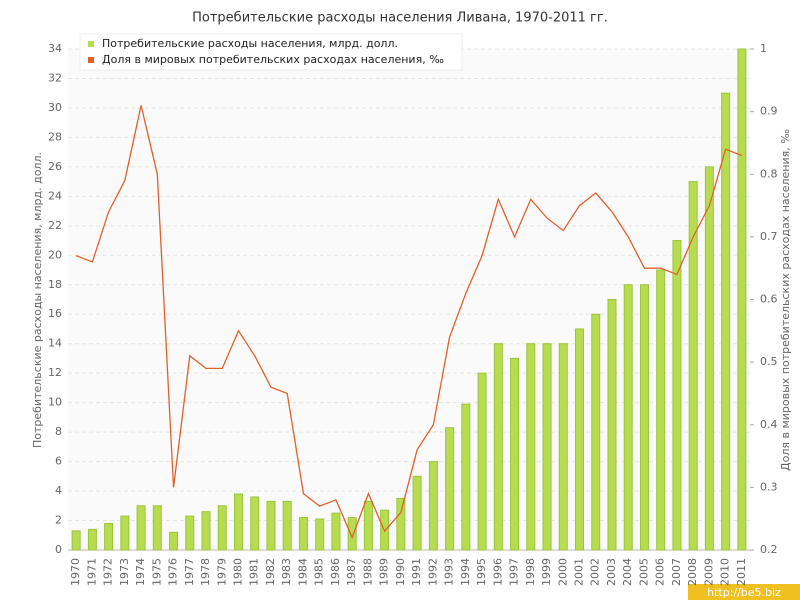 The width and height of the screenshot is (800, 600). I want to click on y-tick-label: 10, so click(55, 402).